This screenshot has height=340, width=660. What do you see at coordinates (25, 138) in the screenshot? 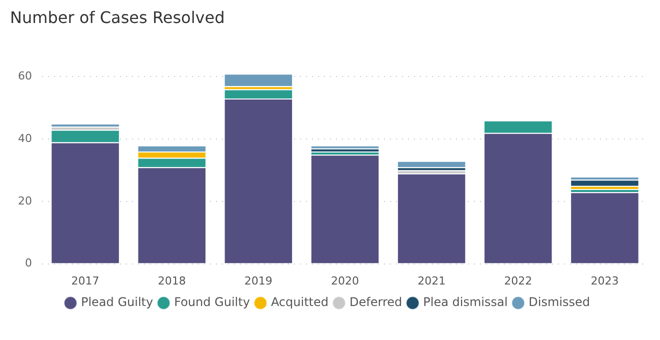
I see `y-tick-label: 40` at bounding box center [25, 138].